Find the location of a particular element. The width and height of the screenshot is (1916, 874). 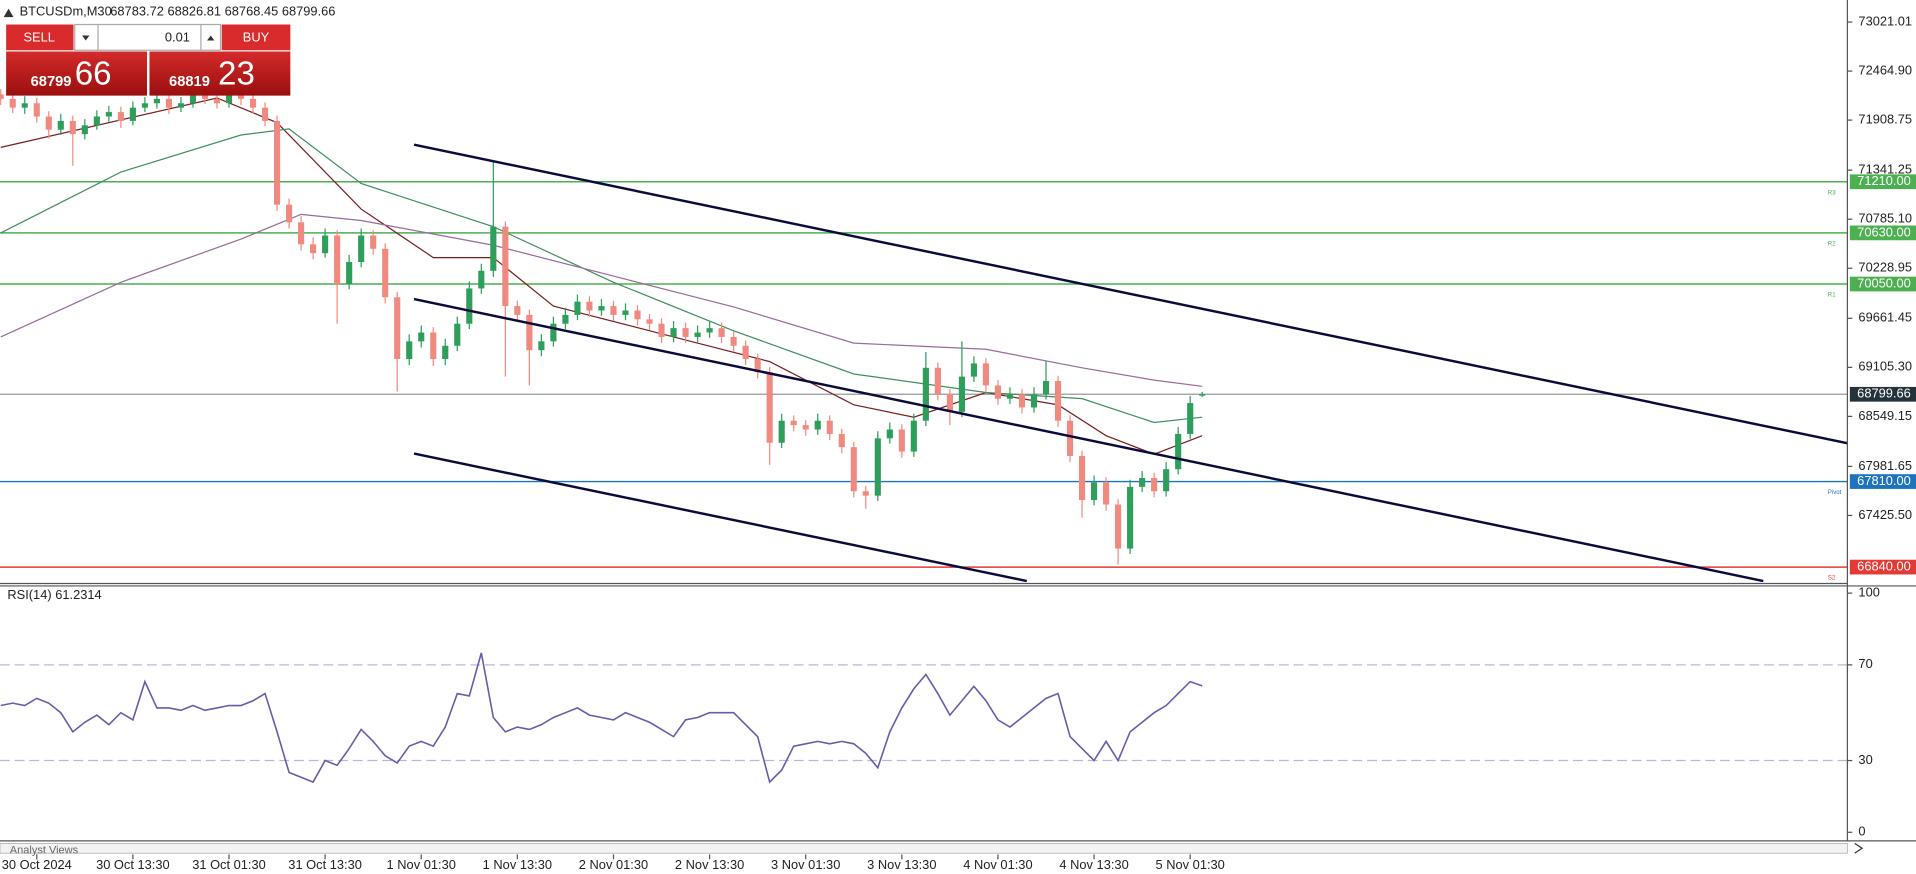

y-tick-label: 68549.15 is located at coordinates (1885, 415).